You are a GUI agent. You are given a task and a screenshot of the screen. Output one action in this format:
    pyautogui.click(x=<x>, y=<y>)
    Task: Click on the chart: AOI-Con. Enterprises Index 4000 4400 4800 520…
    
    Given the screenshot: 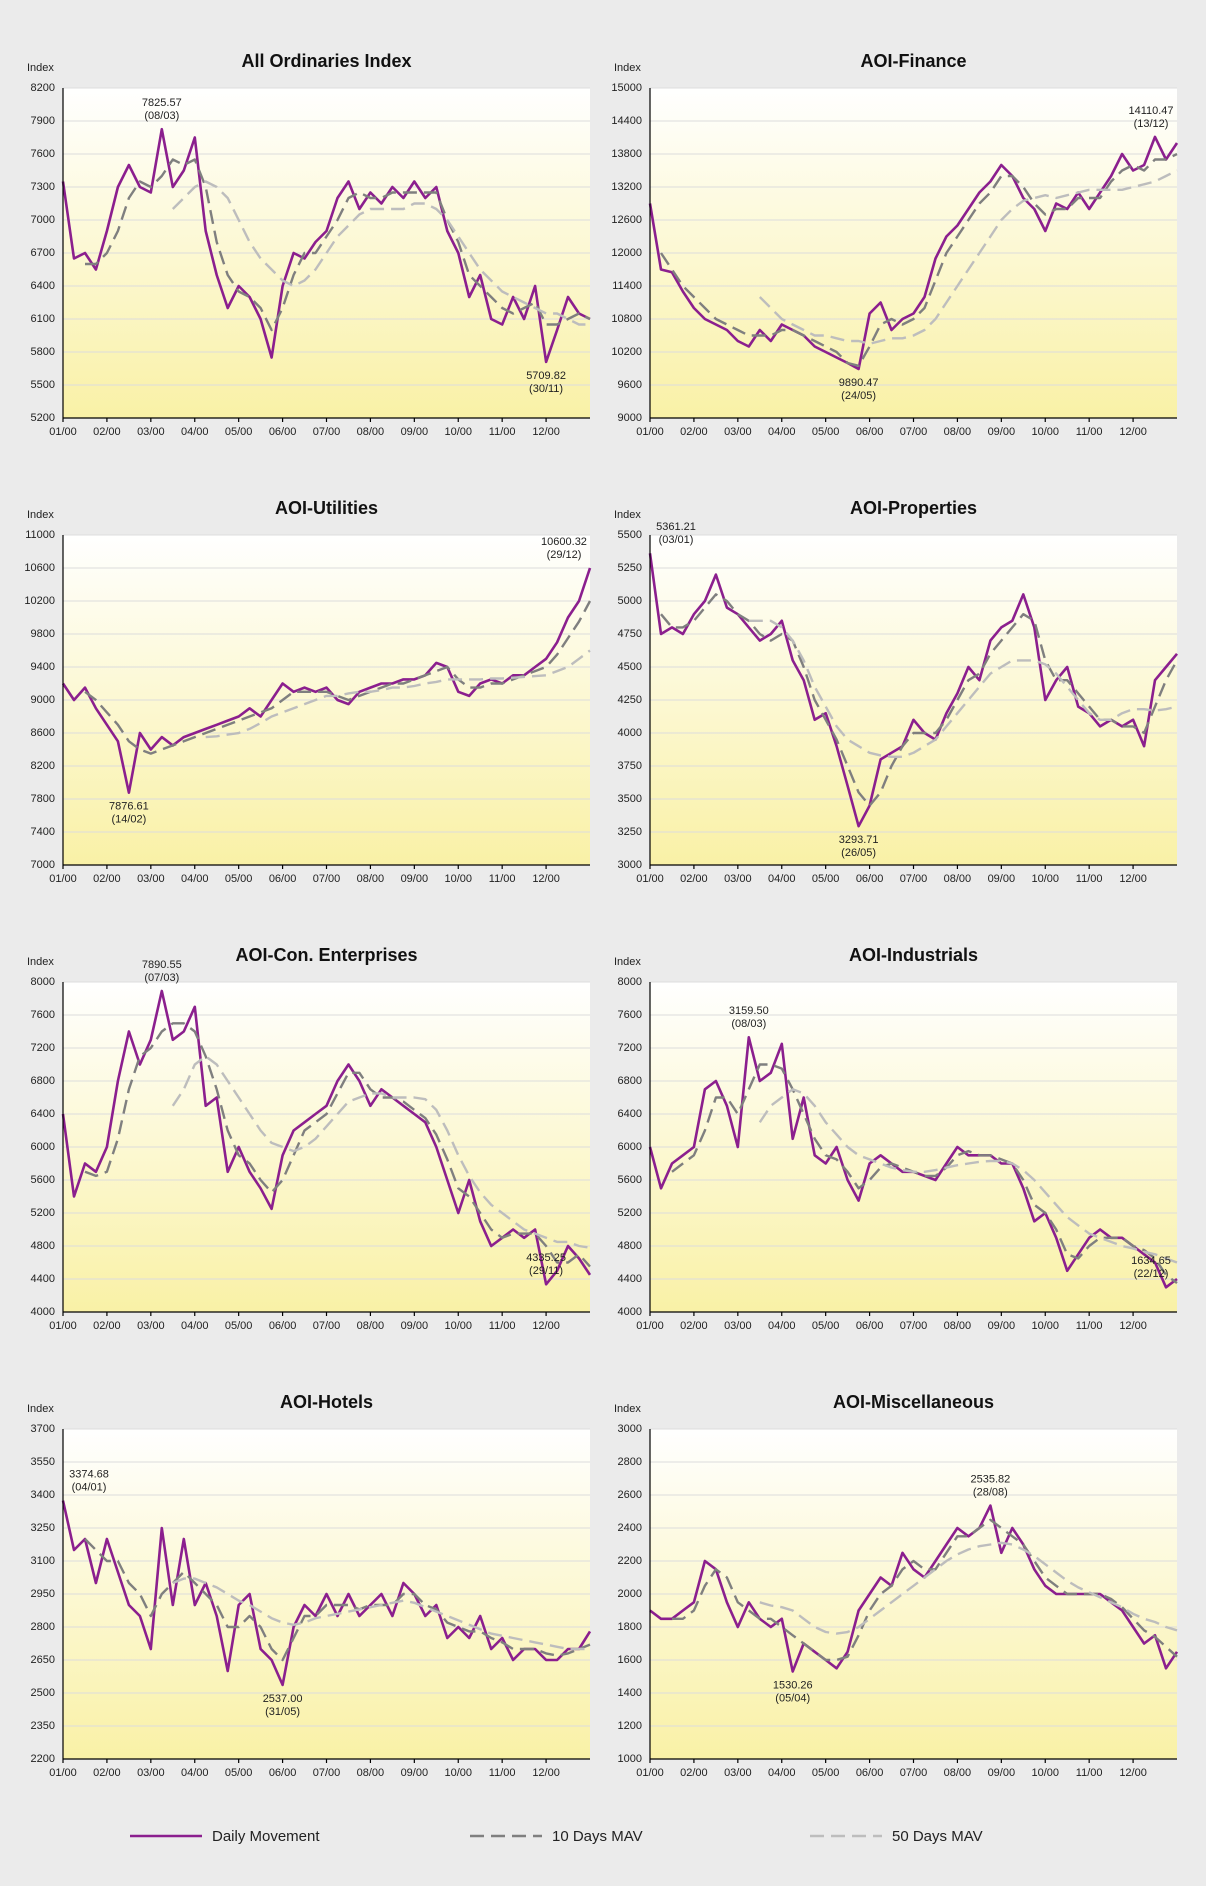 What is the action you would take?
    pyautogui.click(x=309, y=1138)
    